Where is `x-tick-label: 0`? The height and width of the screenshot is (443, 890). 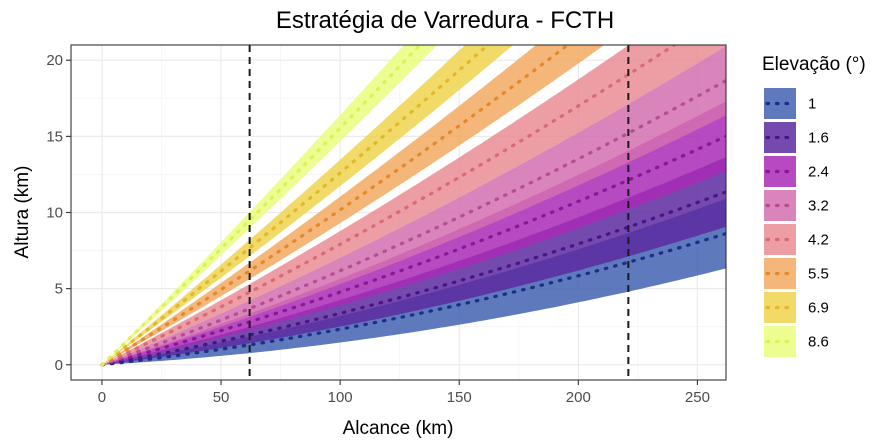 x-tick-label: 0 is located at coordinates (102, 397).